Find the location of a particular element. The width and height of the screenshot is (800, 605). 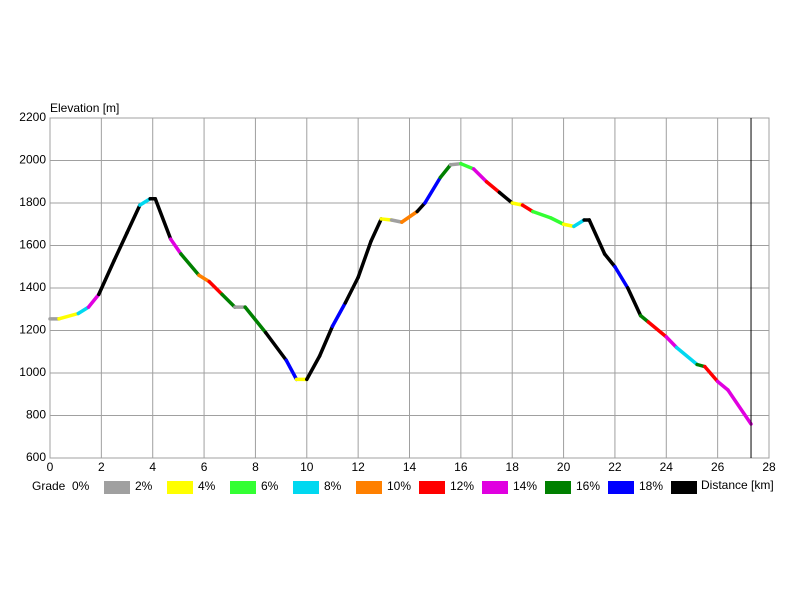

legend-label: 6% is located at coordinates (270, 486).